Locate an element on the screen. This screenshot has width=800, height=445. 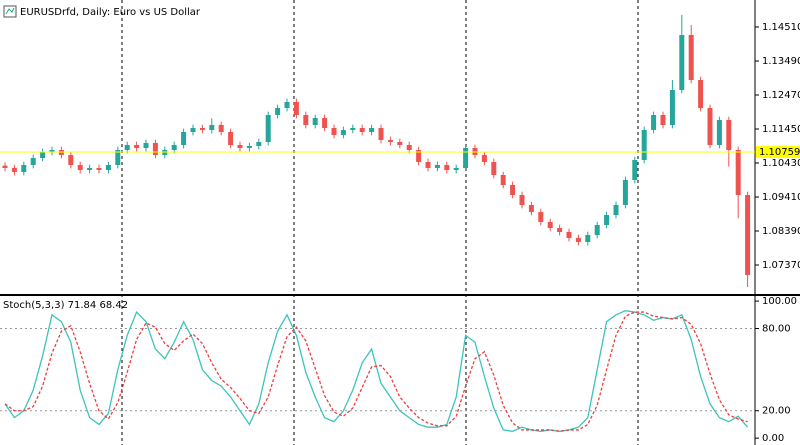
y-tick-label: 1.10430 is located at coordinates (781, 163).